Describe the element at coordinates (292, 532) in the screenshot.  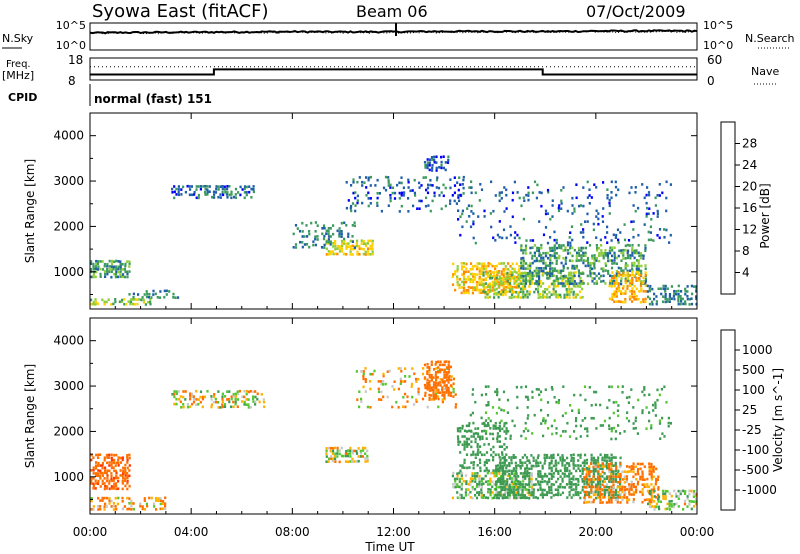
I see `x-tick-label: 08:00` at that location.